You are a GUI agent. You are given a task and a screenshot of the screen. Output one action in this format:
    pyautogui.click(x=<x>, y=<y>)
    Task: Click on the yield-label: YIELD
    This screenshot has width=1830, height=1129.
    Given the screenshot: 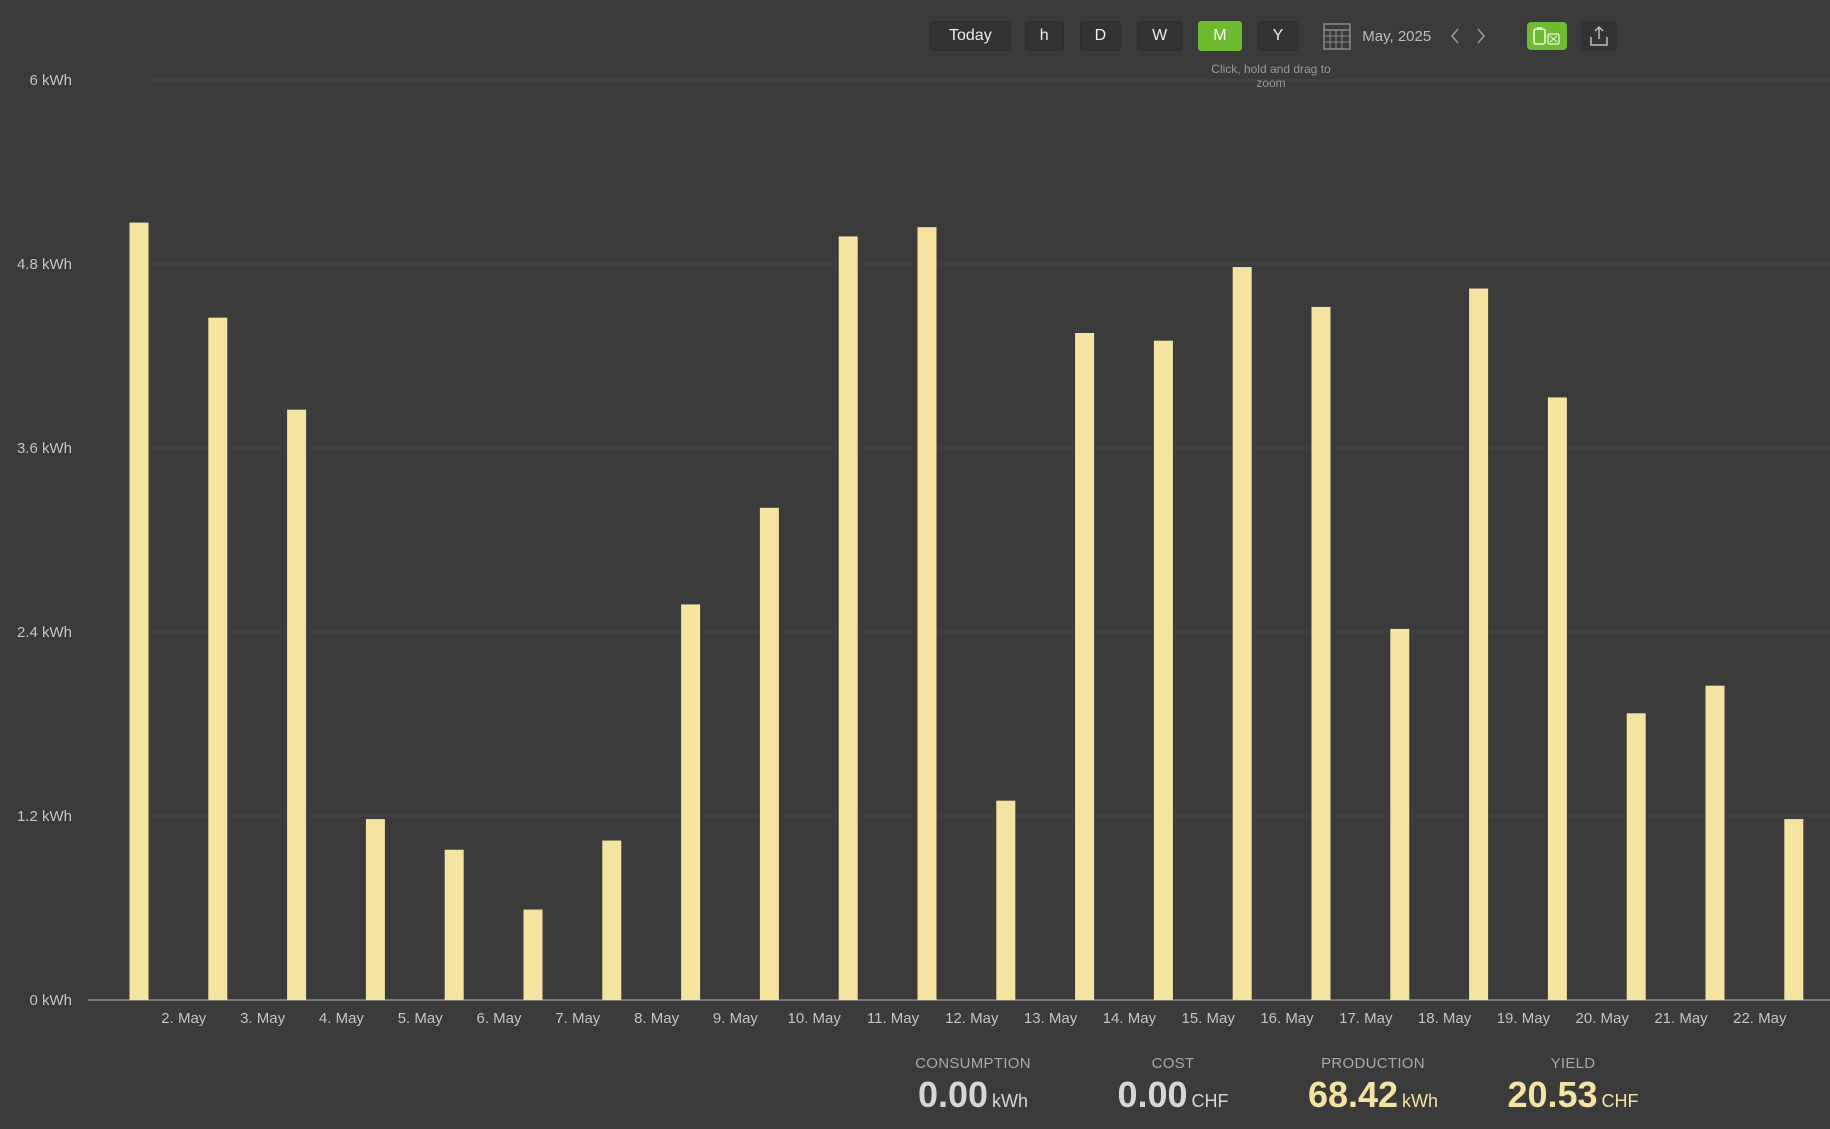 What is the action you would take?
    pyautogui.click(x=1573, y=1063)
    